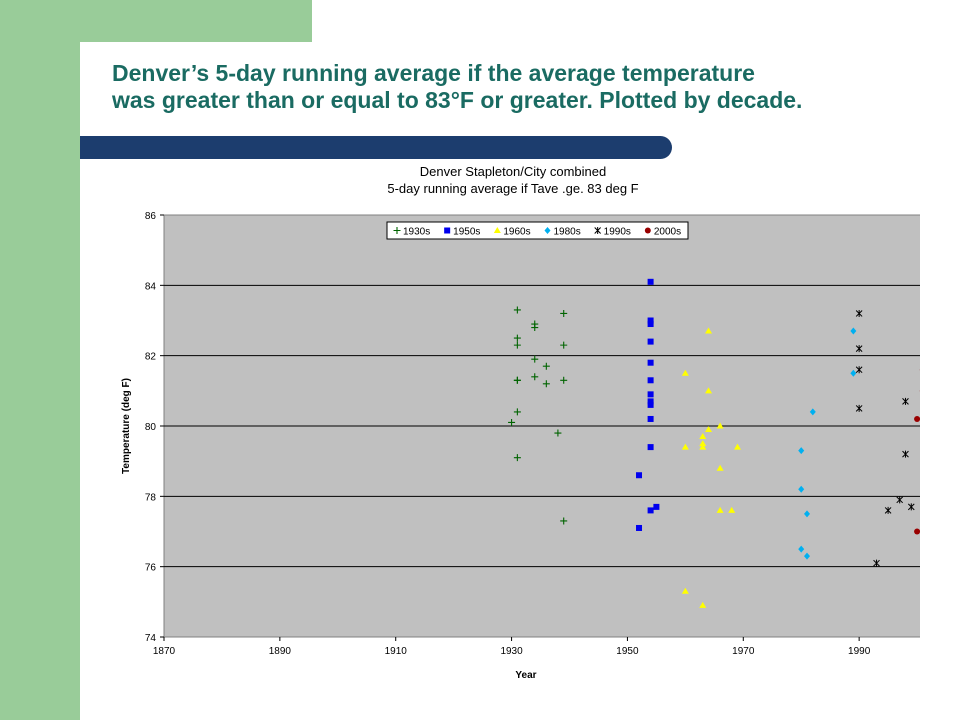 This screenshot has width=960, height=720. Describe the element at coordinates (151, 286) in the screenshot. I see `y-tick-label: 84` at that location.